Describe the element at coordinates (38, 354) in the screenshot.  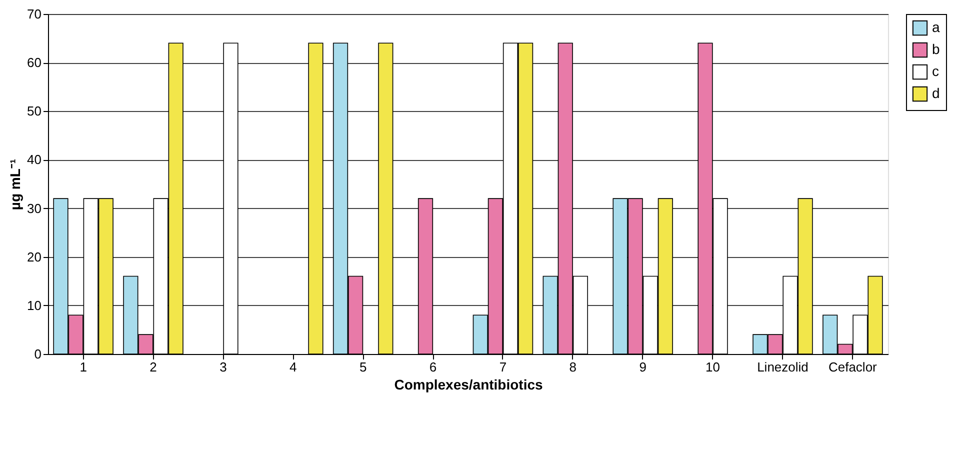
I see `y-tick-label: 0` at that location.